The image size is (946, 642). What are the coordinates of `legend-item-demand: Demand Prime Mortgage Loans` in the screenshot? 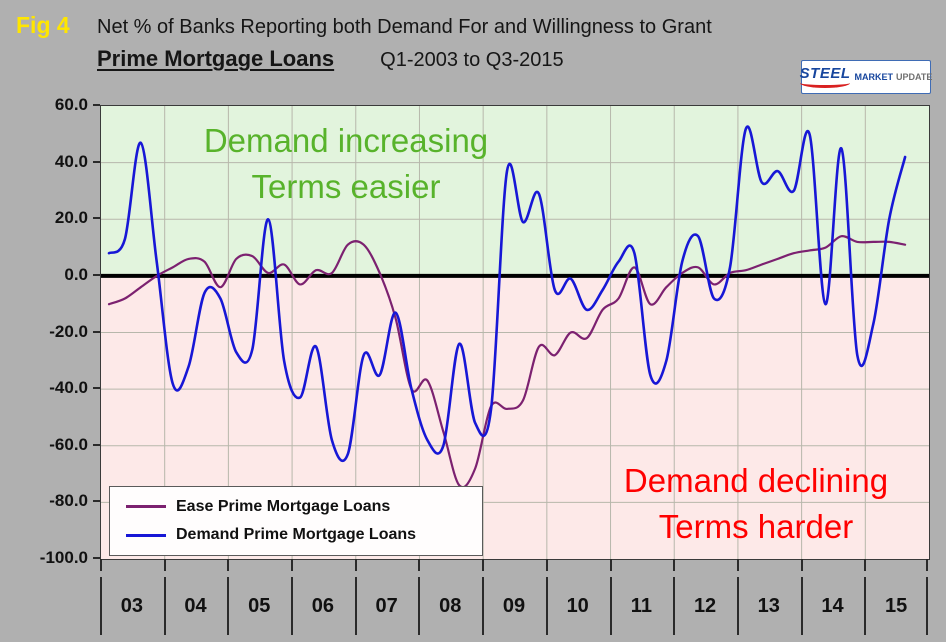 It's located at (304, 535).